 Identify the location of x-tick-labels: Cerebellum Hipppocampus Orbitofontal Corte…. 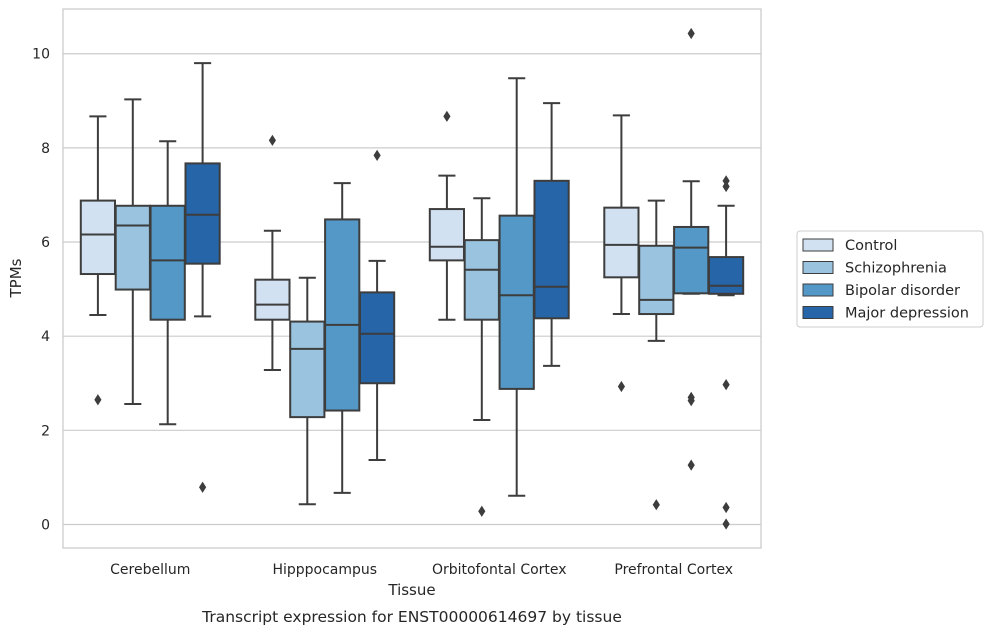
(421, 570).